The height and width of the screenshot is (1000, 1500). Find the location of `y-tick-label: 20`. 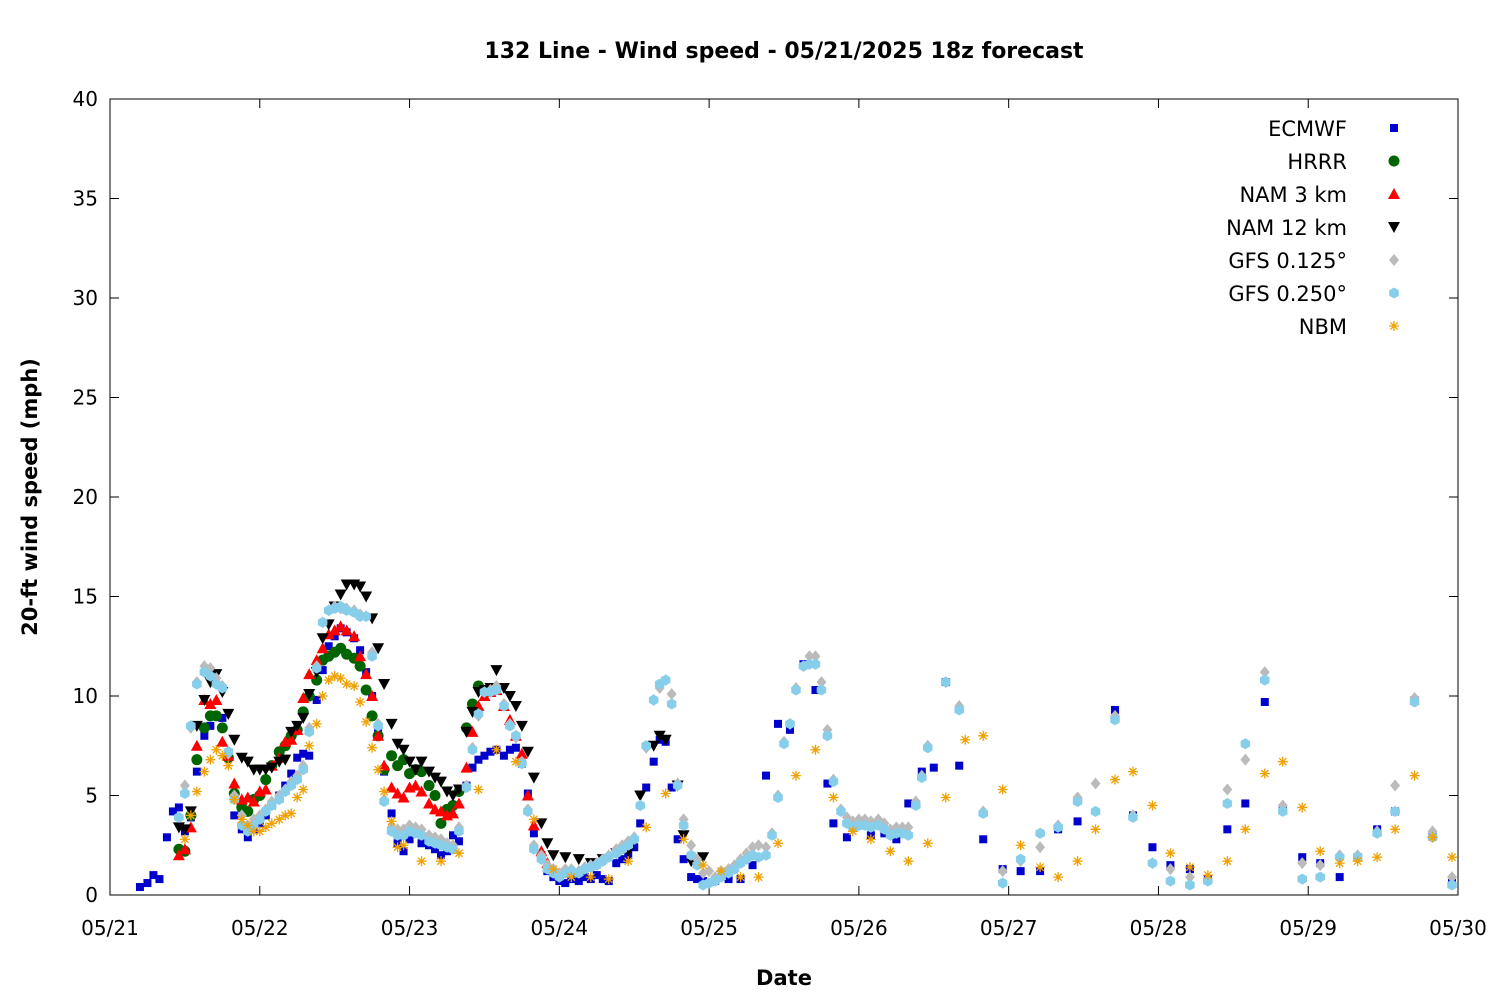

y-tick-label: 20 is located at coordinates (85, 497).